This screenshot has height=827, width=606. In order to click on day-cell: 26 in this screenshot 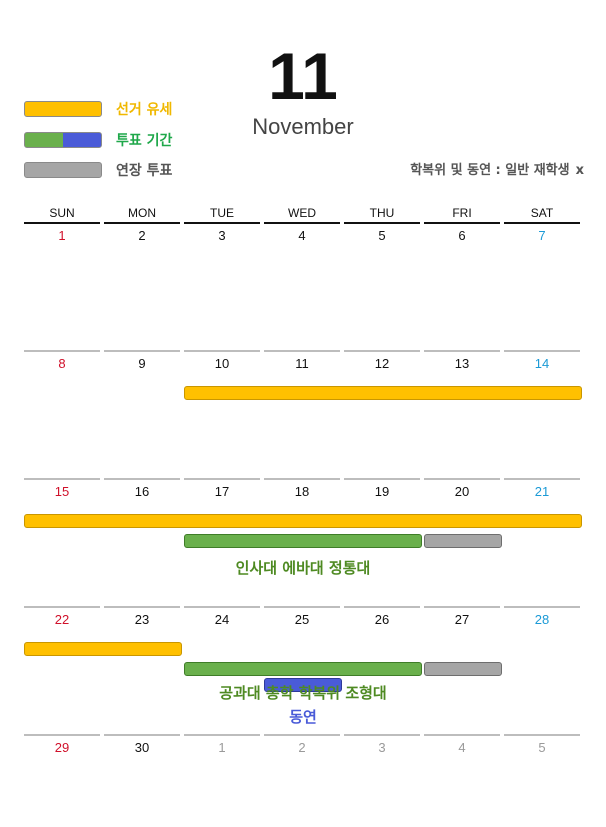, I will do `click(382, 619)`.